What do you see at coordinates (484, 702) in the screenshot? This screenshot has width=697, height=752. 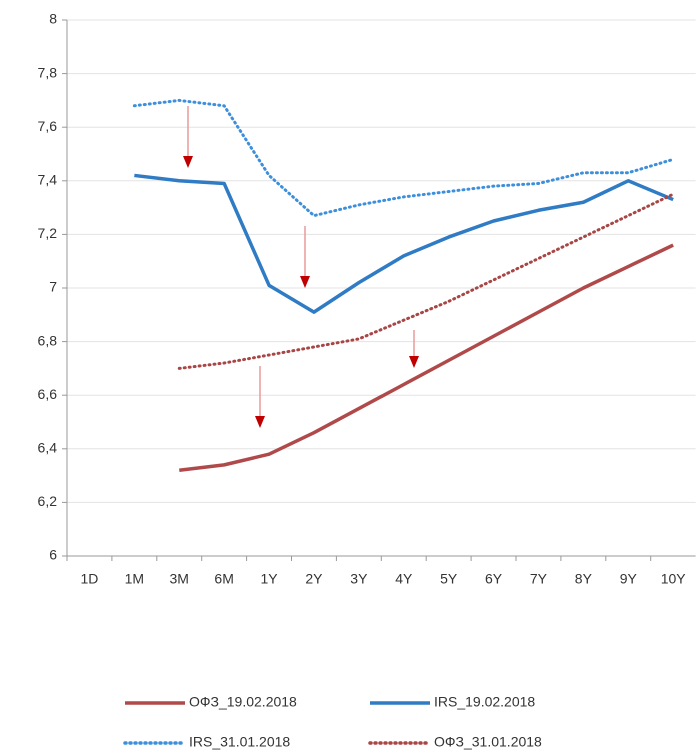 I see `legend-label: IRS_19.02.2018` at bounding box center [484, 702].